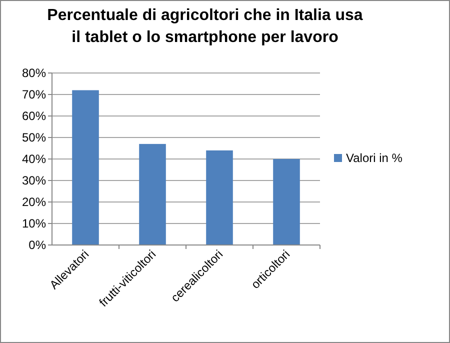  I want to click on y-tick-label: 20%, so click(34, 202).